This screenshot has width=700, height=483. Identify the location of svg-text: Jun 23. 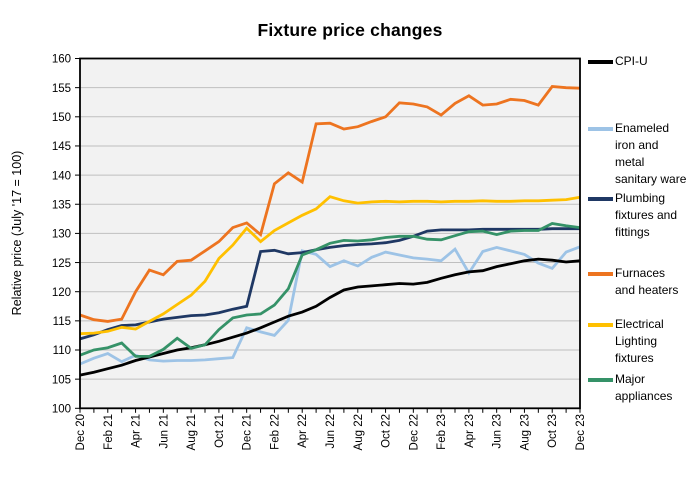
(498, 431).